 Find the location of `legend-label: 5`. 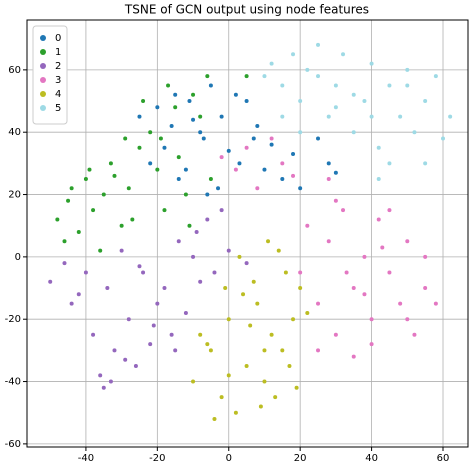

legend-label: 5 is located at coordinates (58, 108).